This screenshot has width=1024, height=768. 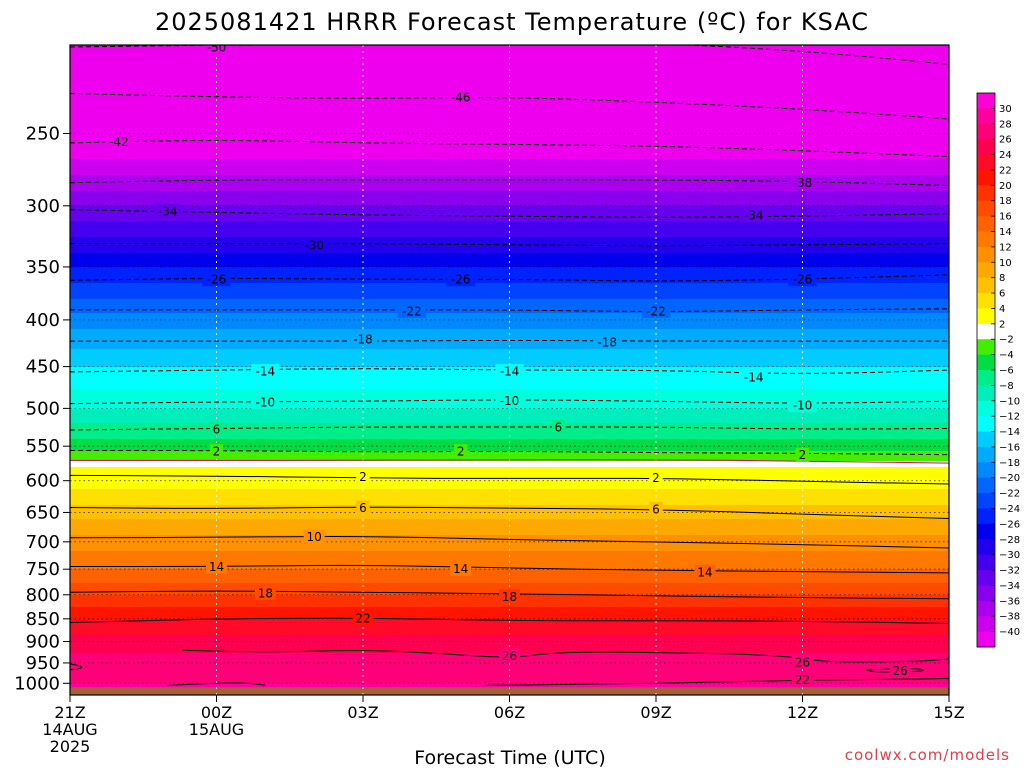 What do you see at coordinates (362, 618) in the screenshot?
I see `contour-label: 22` at bounding box center [362, 618].